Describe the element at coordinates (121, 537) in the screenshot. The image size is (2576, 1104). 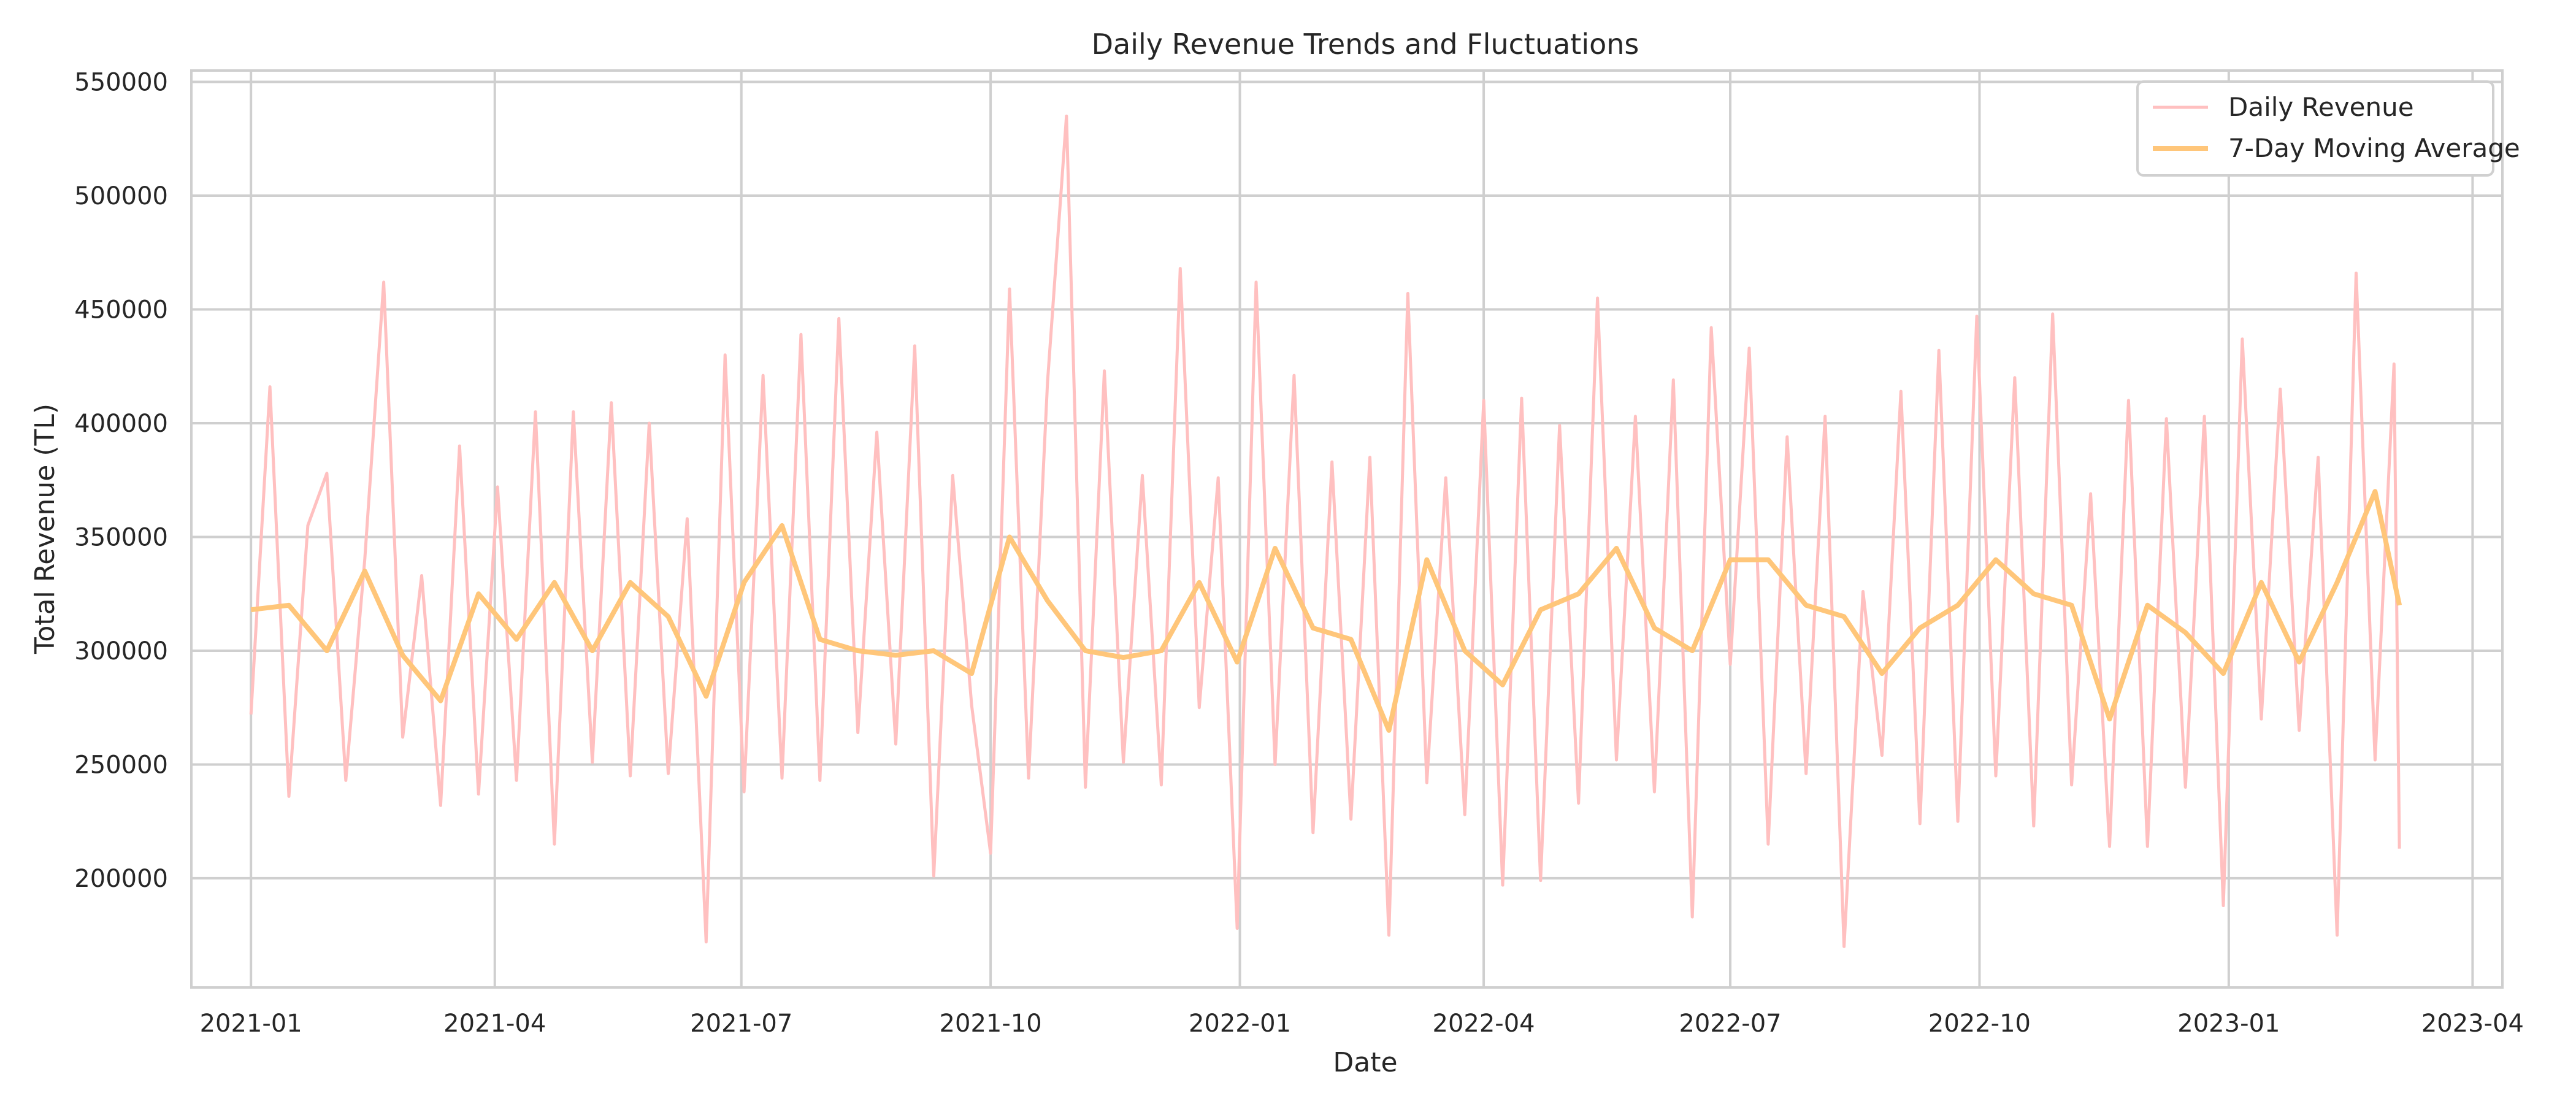
I see `y-tick-label-3: 350000` at that location.